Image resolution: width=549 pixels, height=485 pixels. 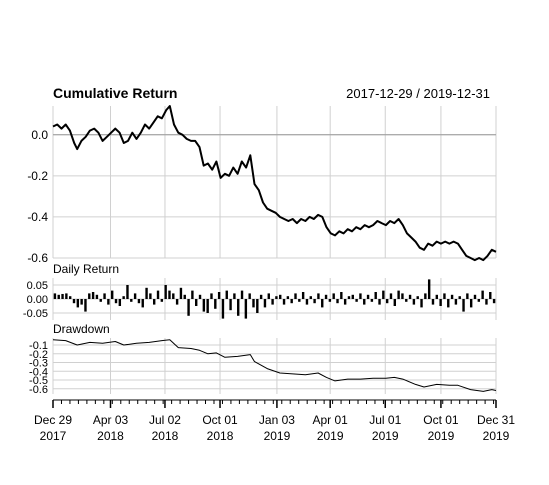 I want to click on y-tick-label: -0.3, so click(x=38, y=364).